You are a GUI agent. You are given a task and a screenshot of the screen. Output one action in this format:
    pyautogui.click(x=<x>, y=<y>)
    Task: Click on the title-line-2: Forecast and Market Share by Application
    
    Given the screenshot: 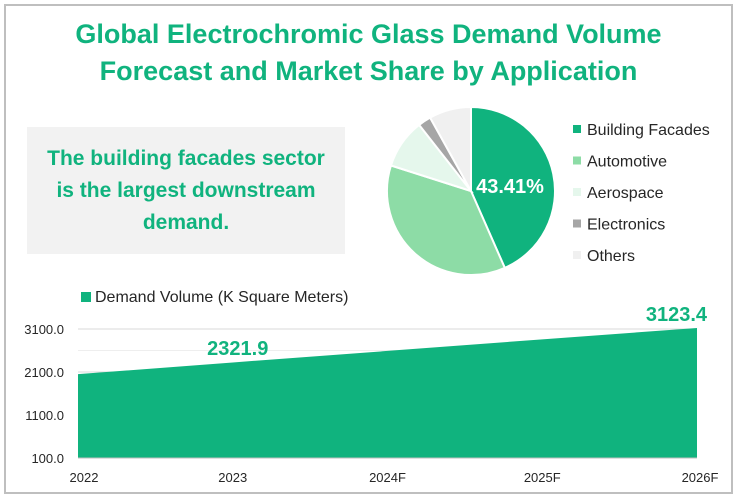 What is the action you would take?
    pyautogui.click(x=368, y=71)
    